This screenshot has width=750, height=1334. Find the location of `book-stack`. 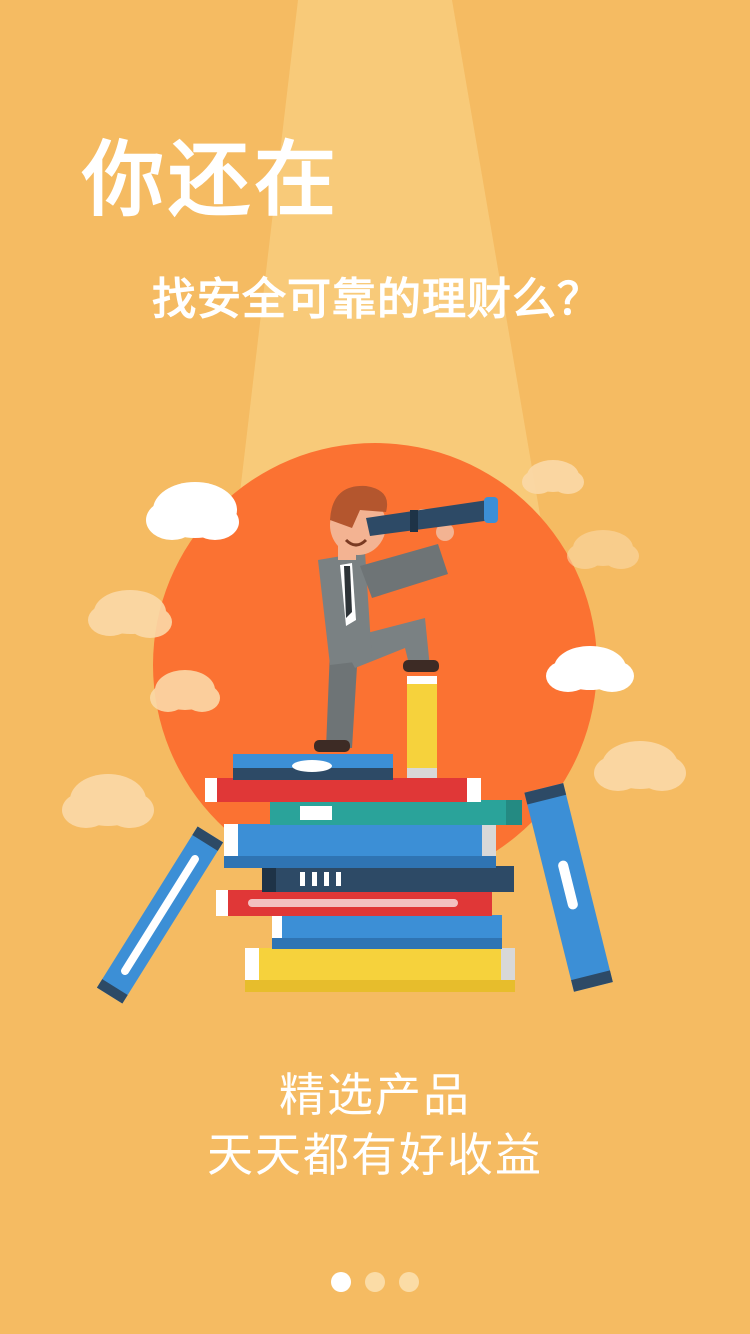

book-stack is located at coordinates (363, 873).